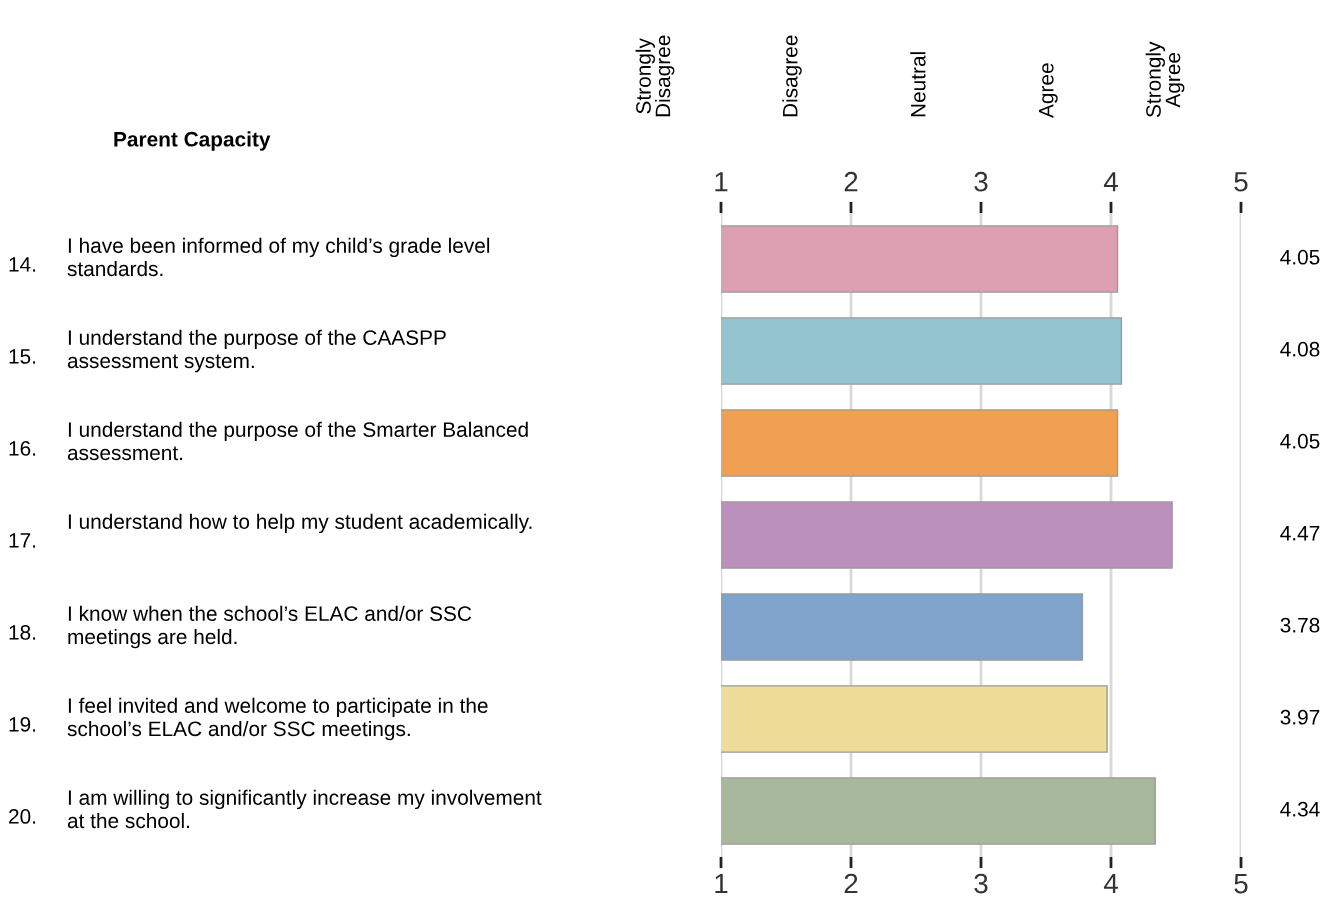  I want to click on text: Disagree, so click(792, 76).